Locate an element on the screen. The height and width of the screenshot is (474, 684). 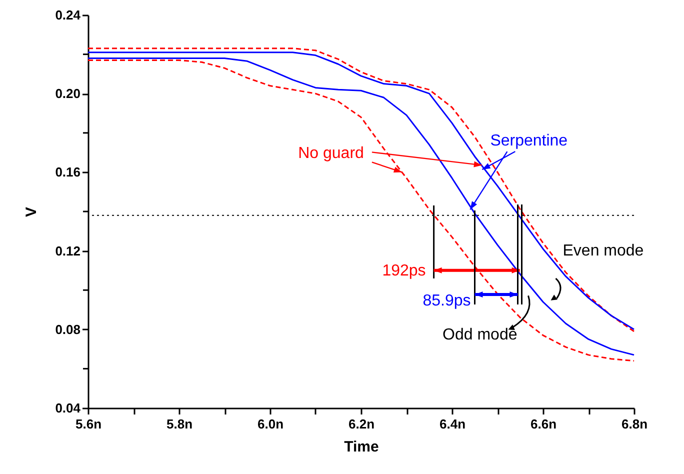
y-axis-title: V is located at coordinates (31, 212).